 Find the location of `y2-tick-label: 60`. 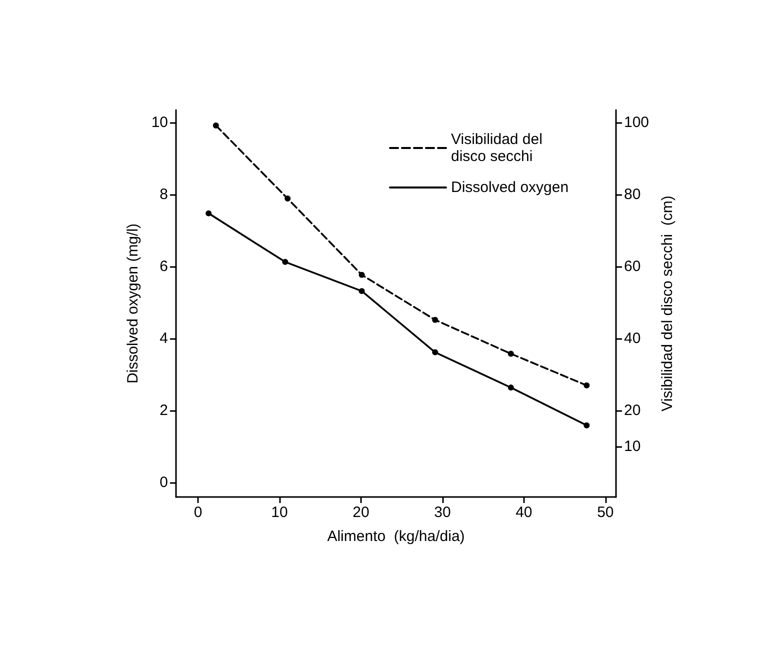

y2-tick-label: 60 is located at coordinates (632, 267).